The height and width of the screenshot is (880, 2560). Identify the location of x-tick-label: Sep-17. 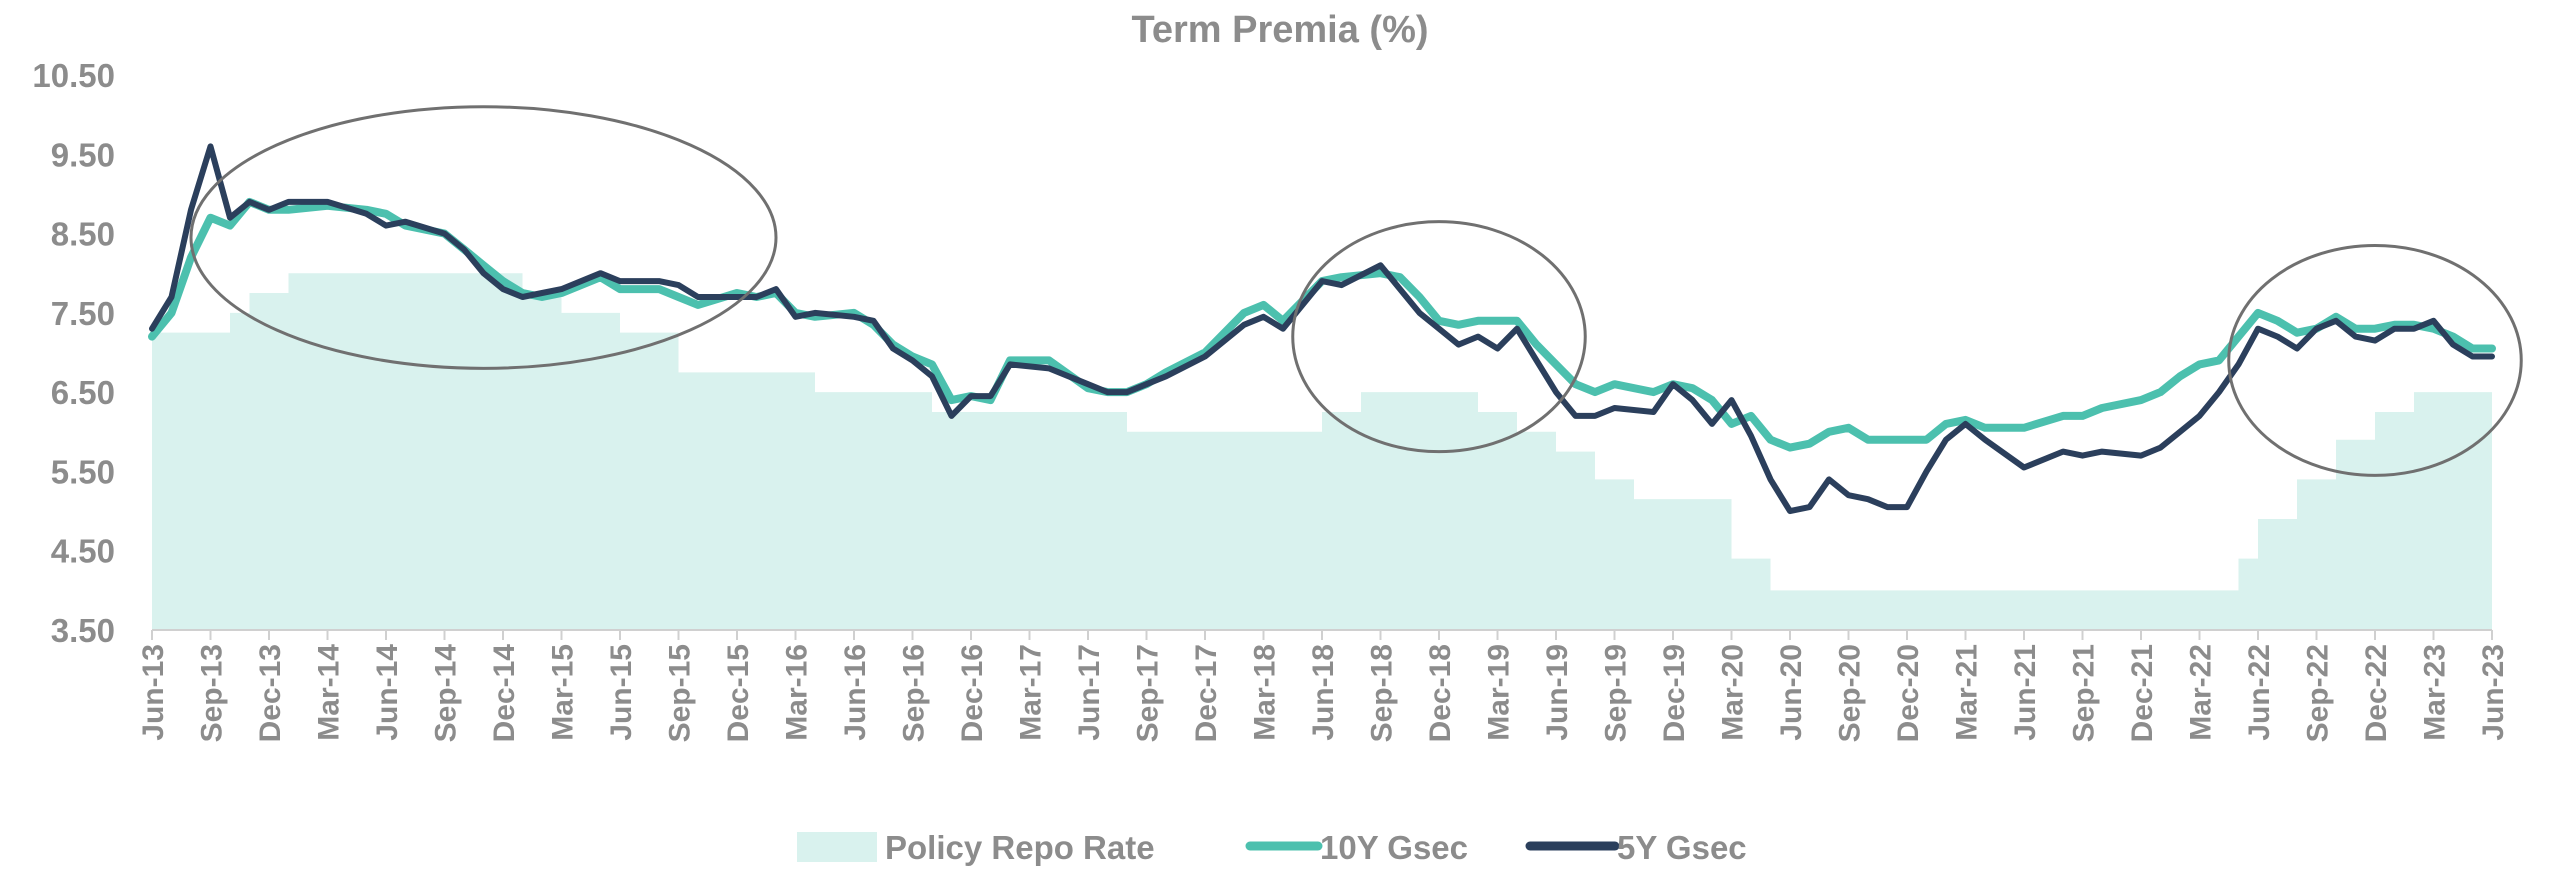
(1148, 693).